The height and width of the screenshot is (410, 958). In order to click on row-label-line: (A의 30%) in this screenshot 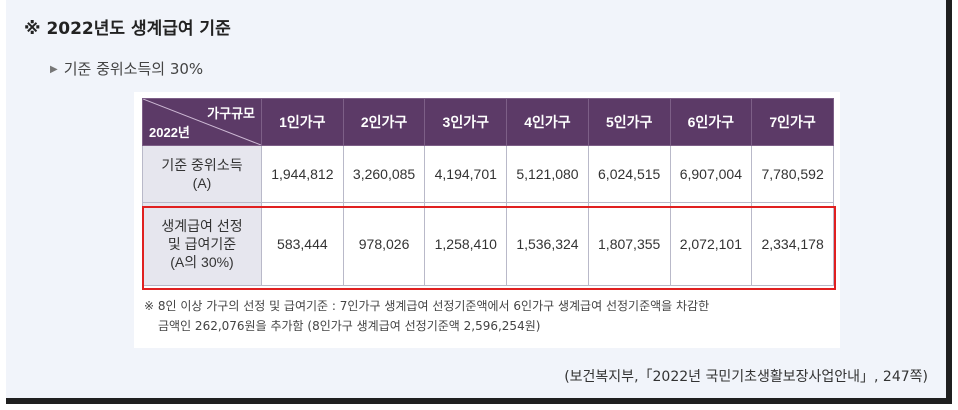, I will do `click(202, 262)`.